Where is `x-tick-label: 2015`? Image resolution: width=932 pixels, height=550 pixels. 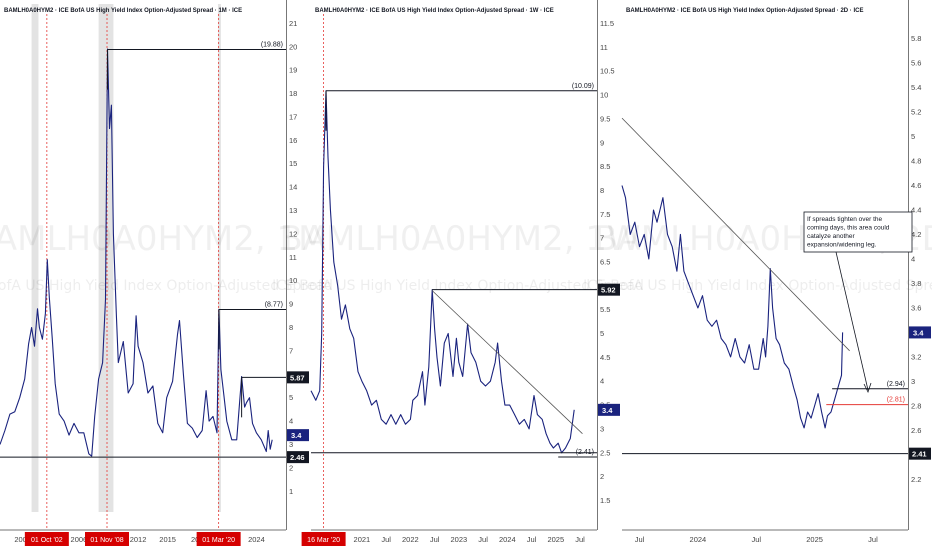
x-tick-label: 2015 is located at coordinates (167, 539).